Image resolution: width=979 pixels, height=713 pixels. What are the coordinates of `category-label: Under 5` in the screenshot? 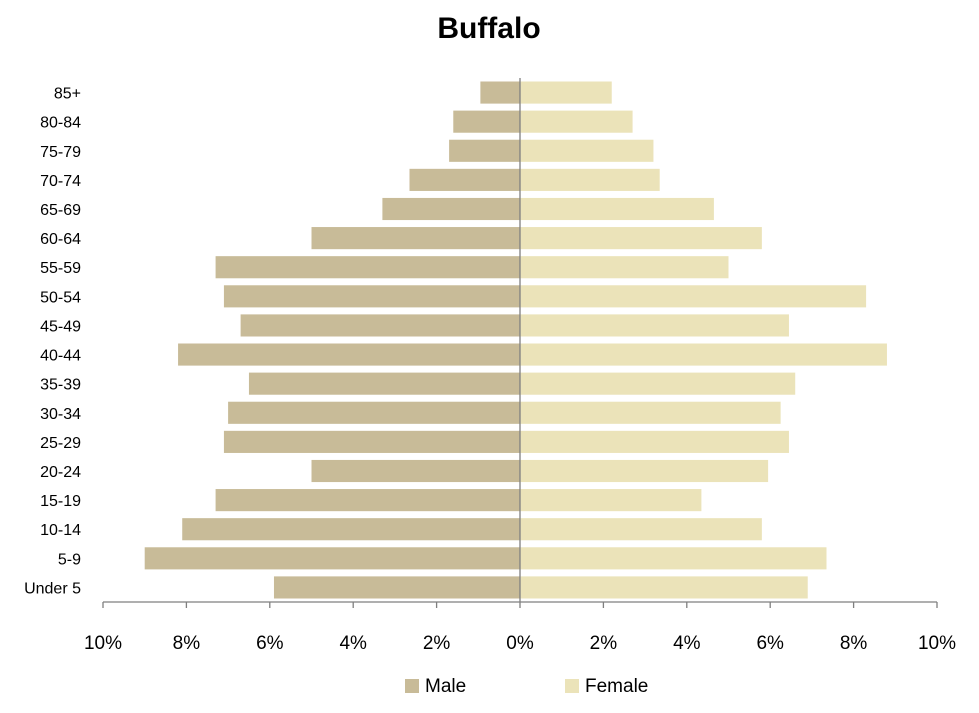 It's located at (52, 588).